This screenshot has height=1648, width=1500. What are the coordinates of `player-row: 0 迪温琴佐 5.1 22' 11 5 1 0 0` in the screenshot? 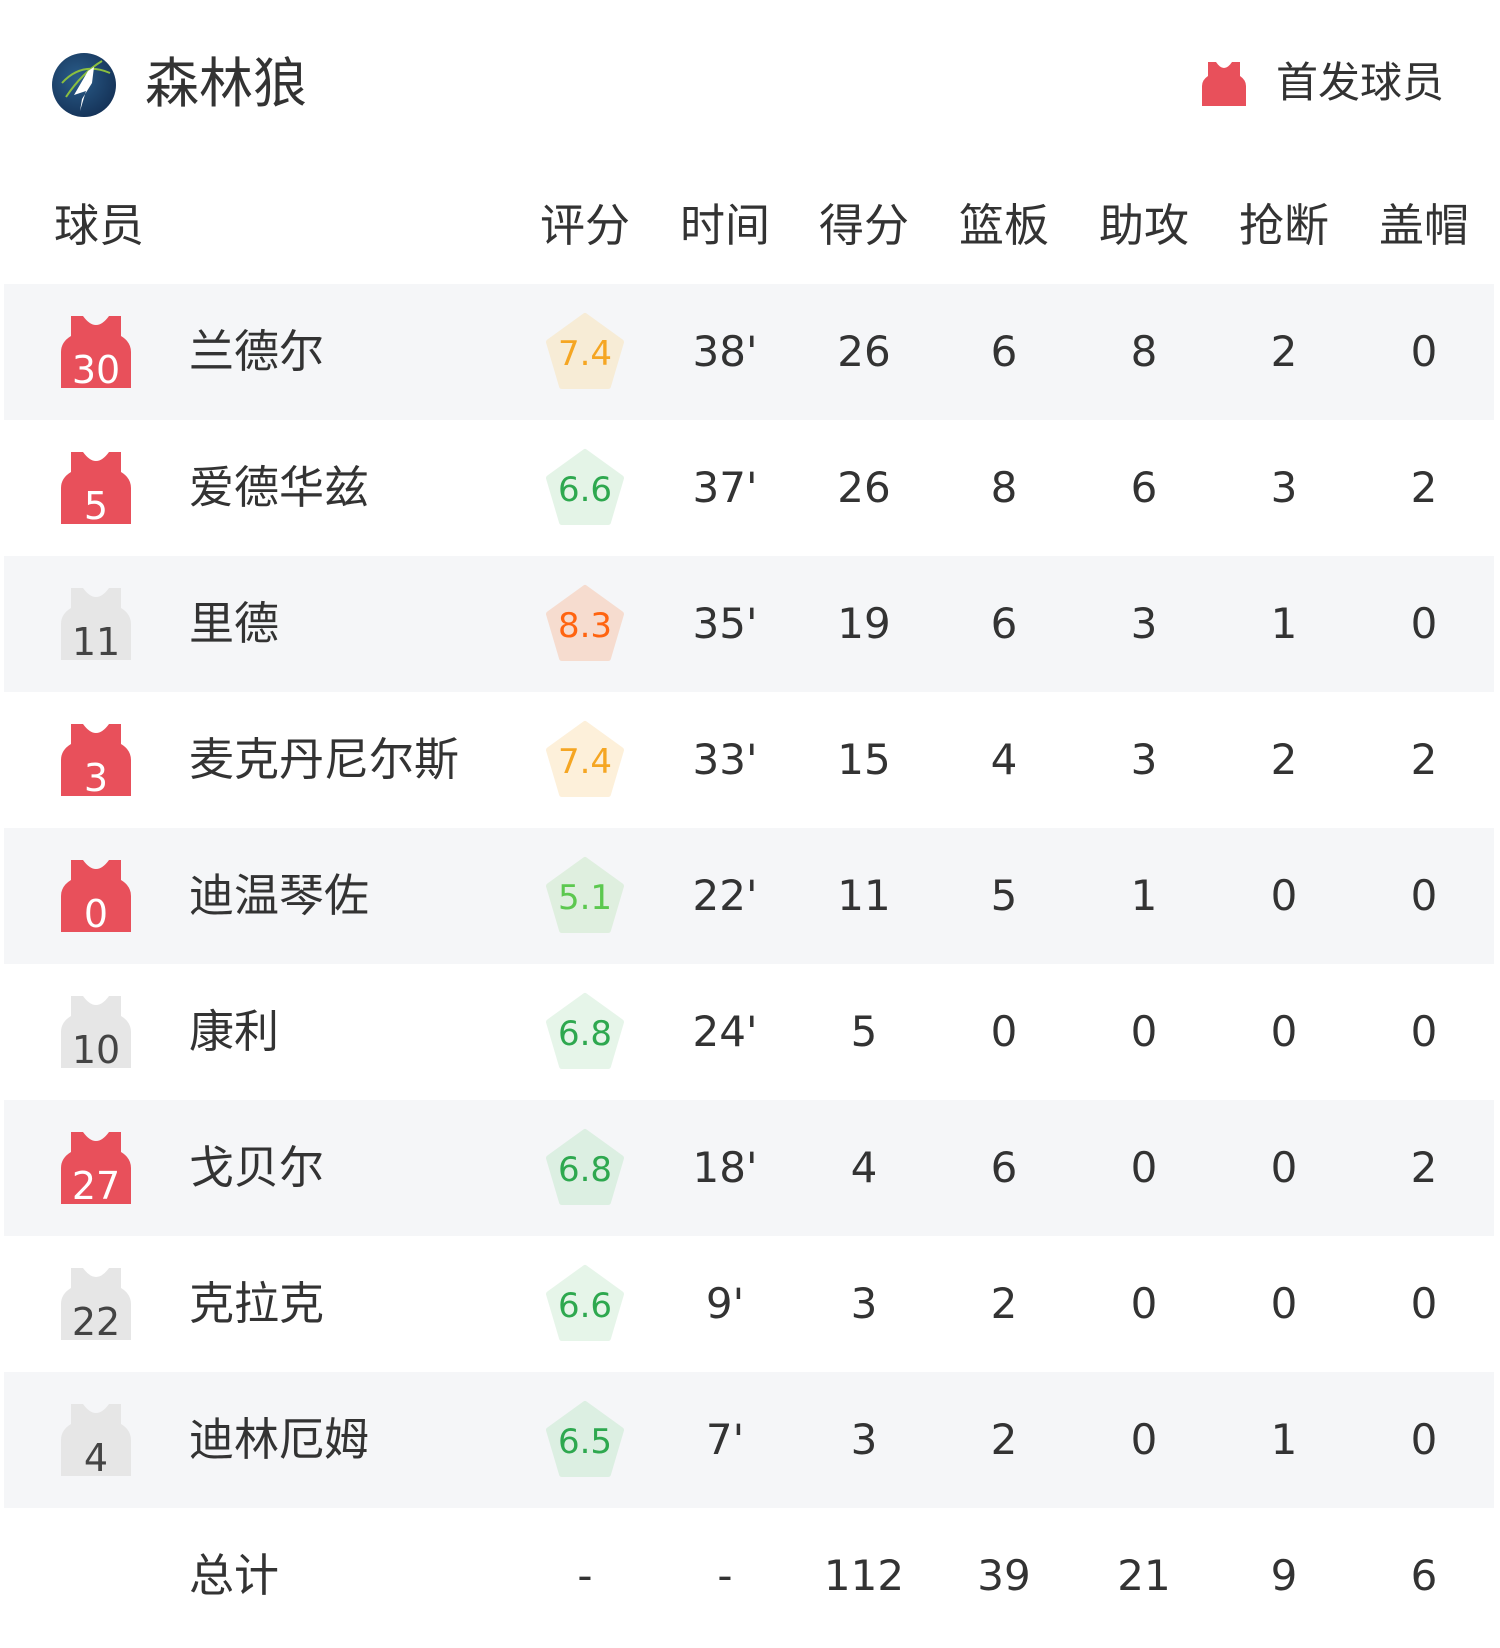 It's located at (749, 896).